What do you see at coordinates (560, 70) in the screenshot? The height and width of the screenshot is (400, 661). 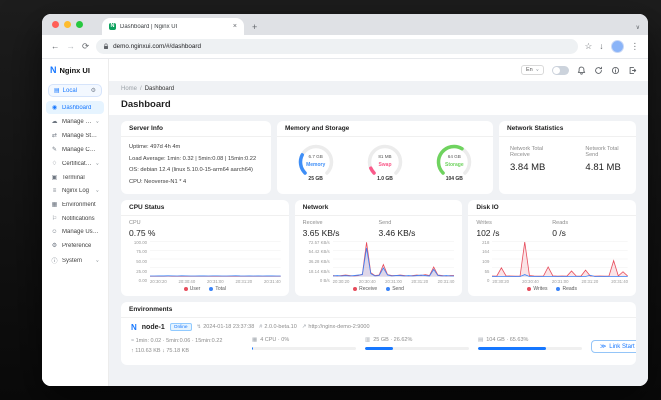 I see `theme-toggle` at bounding box center [560, 70].